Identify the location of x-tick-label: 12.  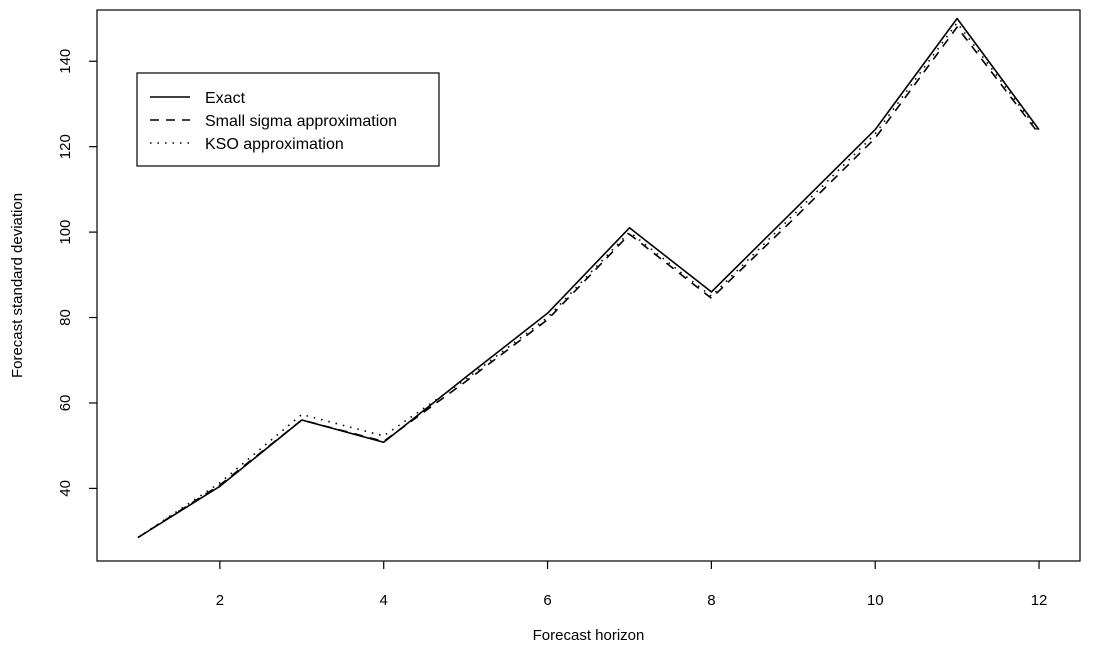
(1039, 600).